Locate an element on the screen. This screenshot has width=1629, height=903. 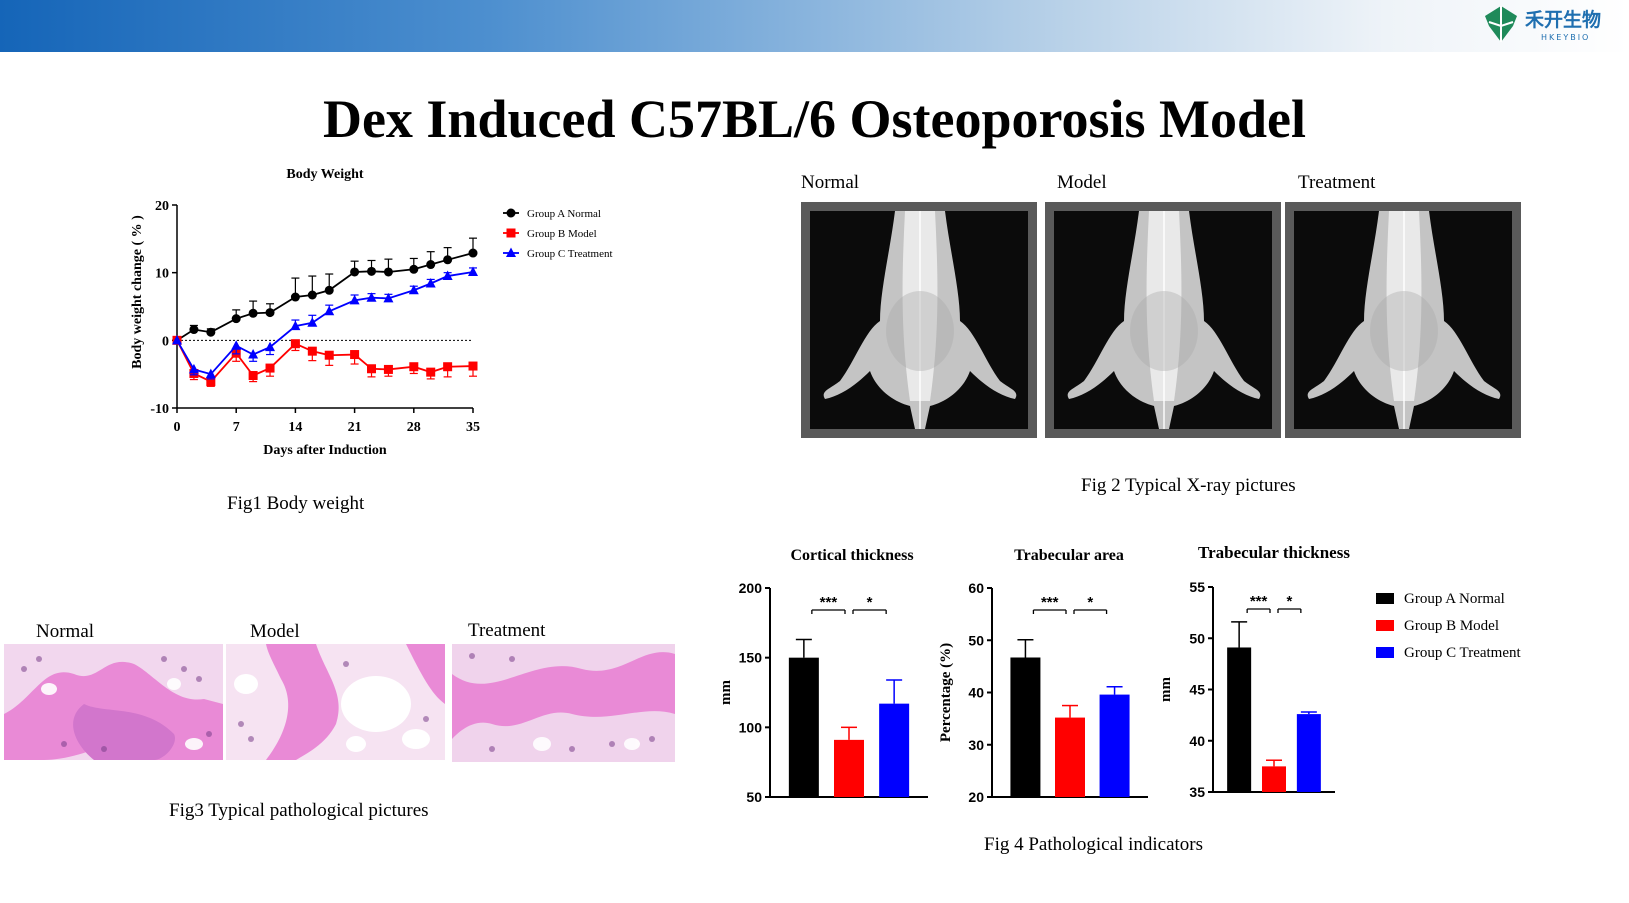
legend-label: Group C Treatment is located at coordinates (1463, 653).